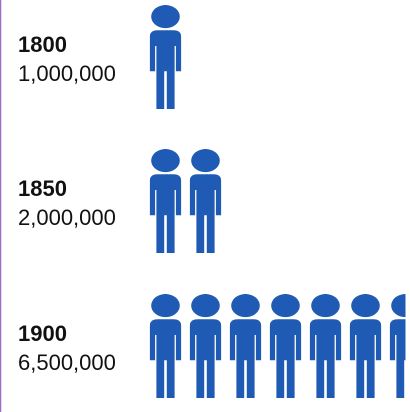  I want to click on value-label: 2,000,000, so click(67, 217).